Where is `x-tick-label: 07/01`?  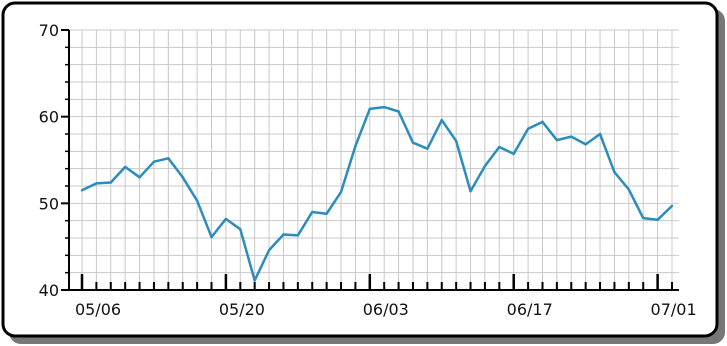 x-tick-label: 07/01 is located at coordinates (674, 309).